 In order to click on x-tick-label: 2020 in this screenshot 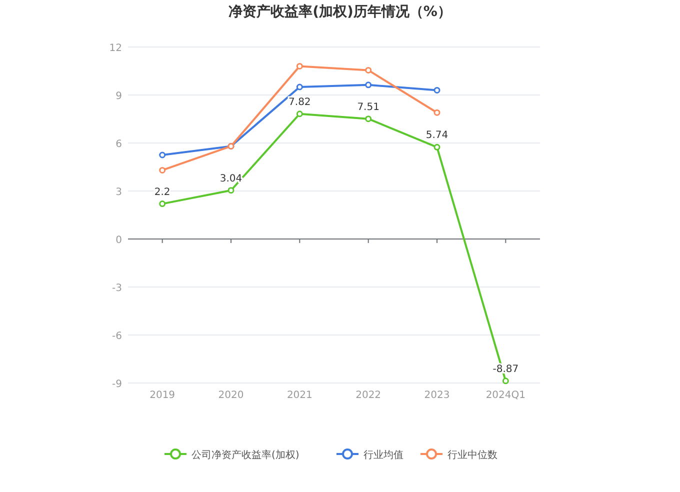, I will do `click(231, 395)`.